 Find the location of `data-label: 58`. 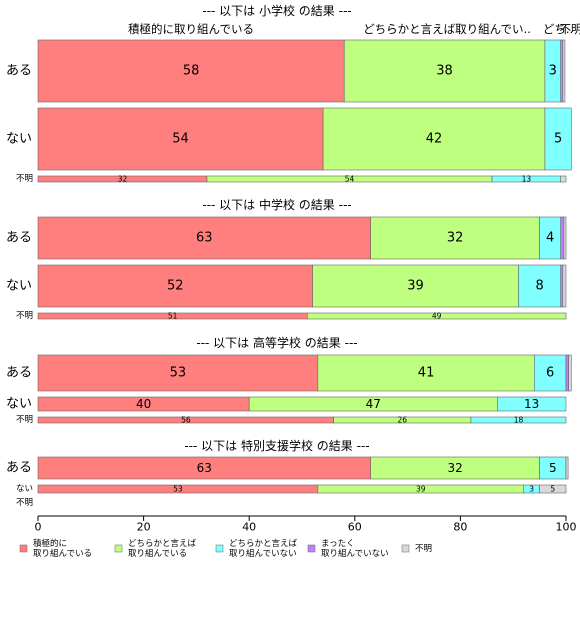

data-label: 58 is located at coordinates (191, 71).